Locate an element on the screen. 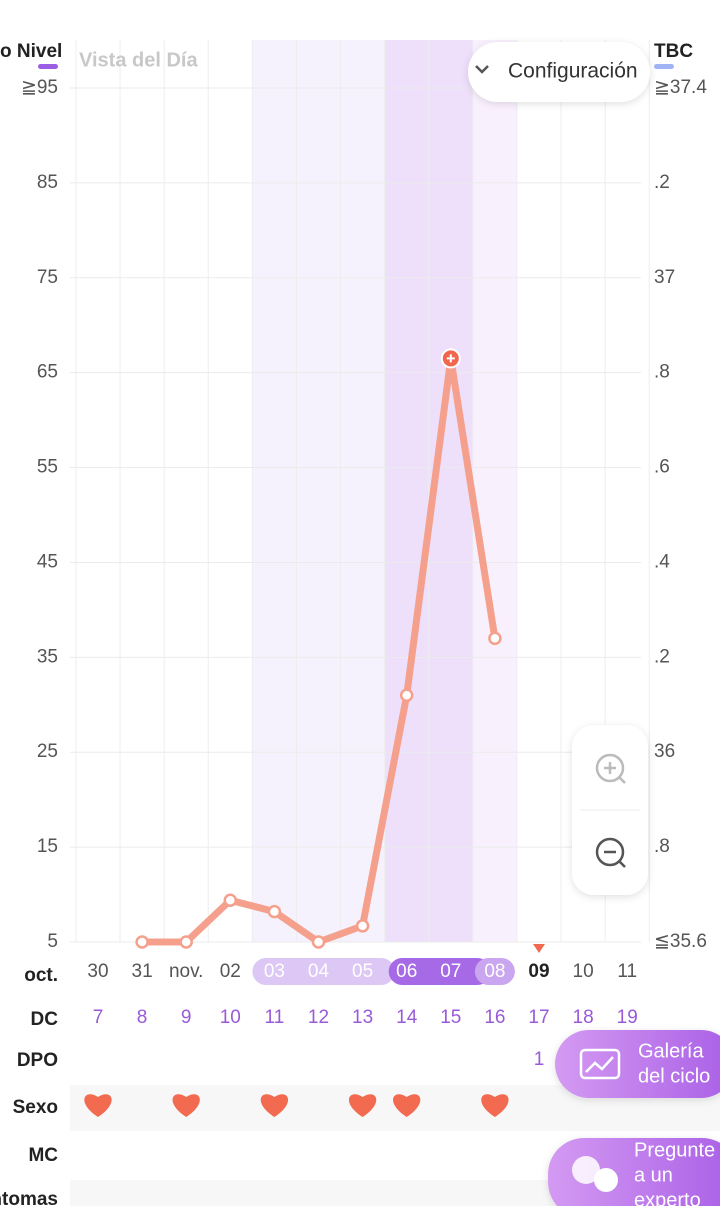 The width and height of the screenshot is (720, 1206). y2-tick-label: ≧37.4 is located at coordinates (680, 87).